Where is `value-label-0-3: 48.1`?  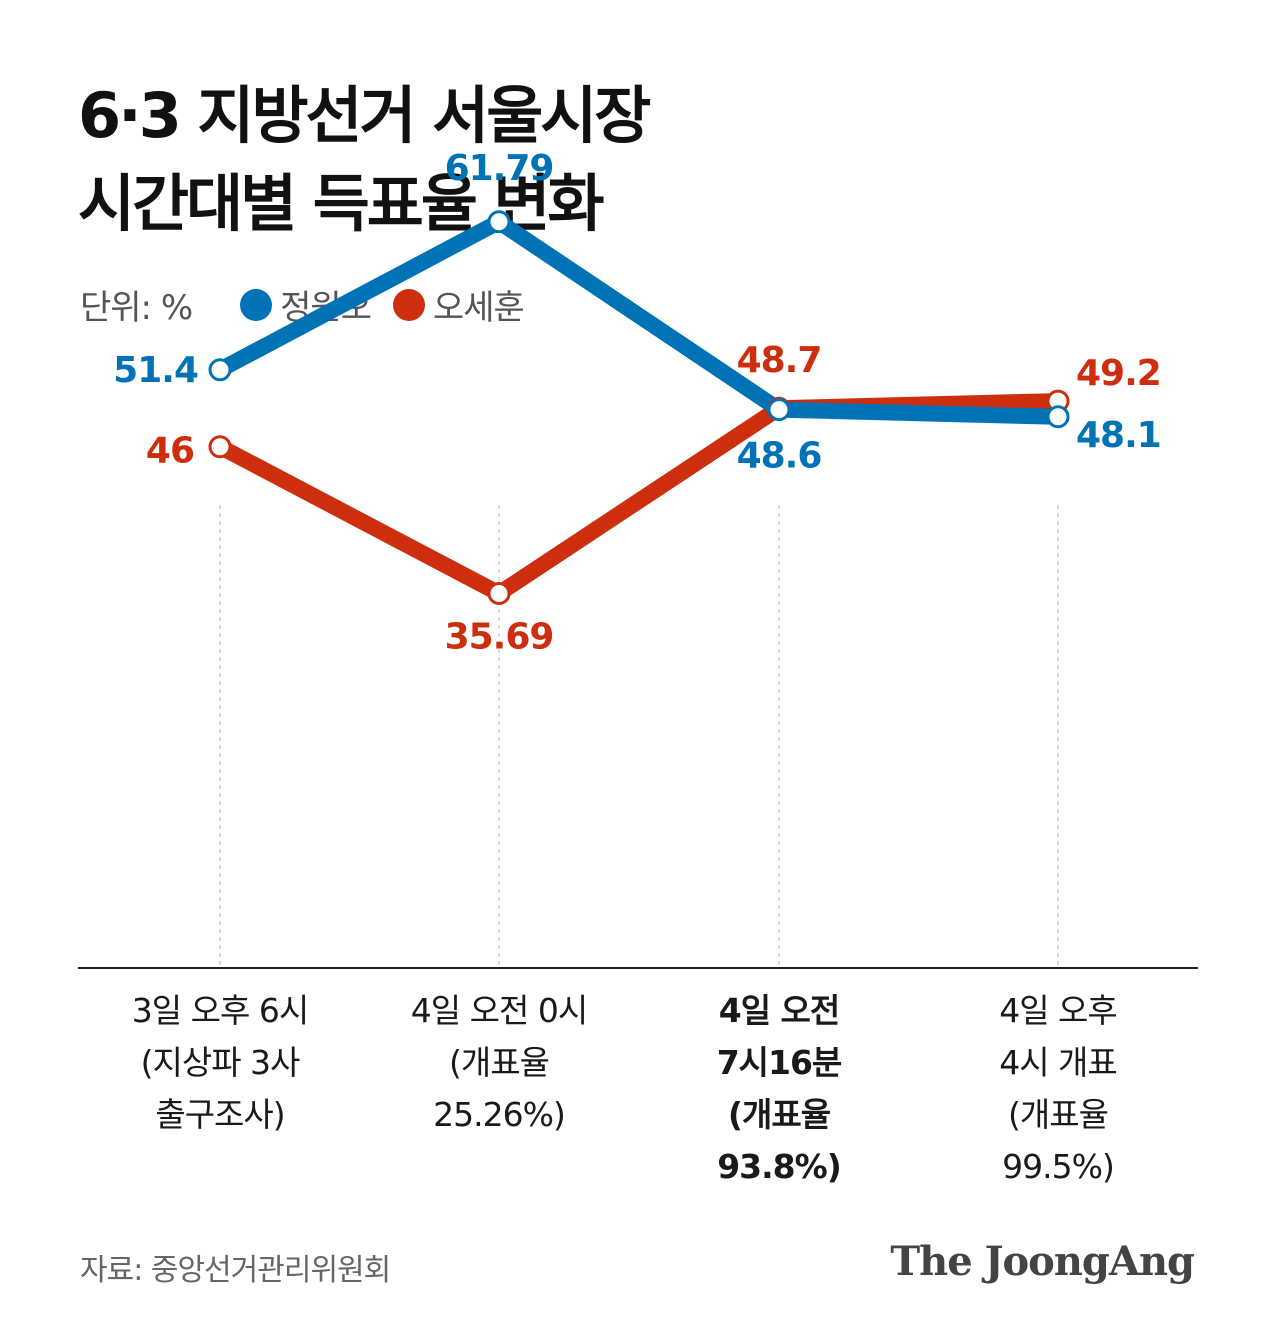
value-label-0-3: 48.1 is located at coordinates (1118, 435).